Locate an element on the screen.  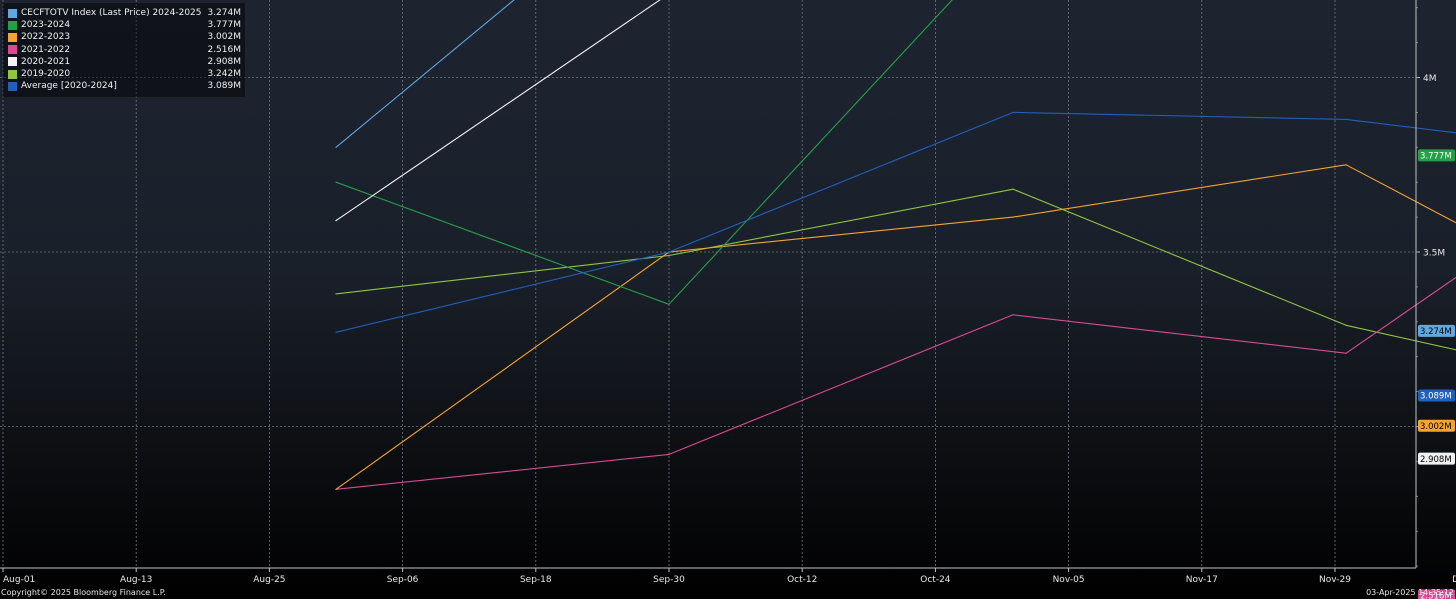
end-value-text: 3.777M is located at coordinates (1436, 157).